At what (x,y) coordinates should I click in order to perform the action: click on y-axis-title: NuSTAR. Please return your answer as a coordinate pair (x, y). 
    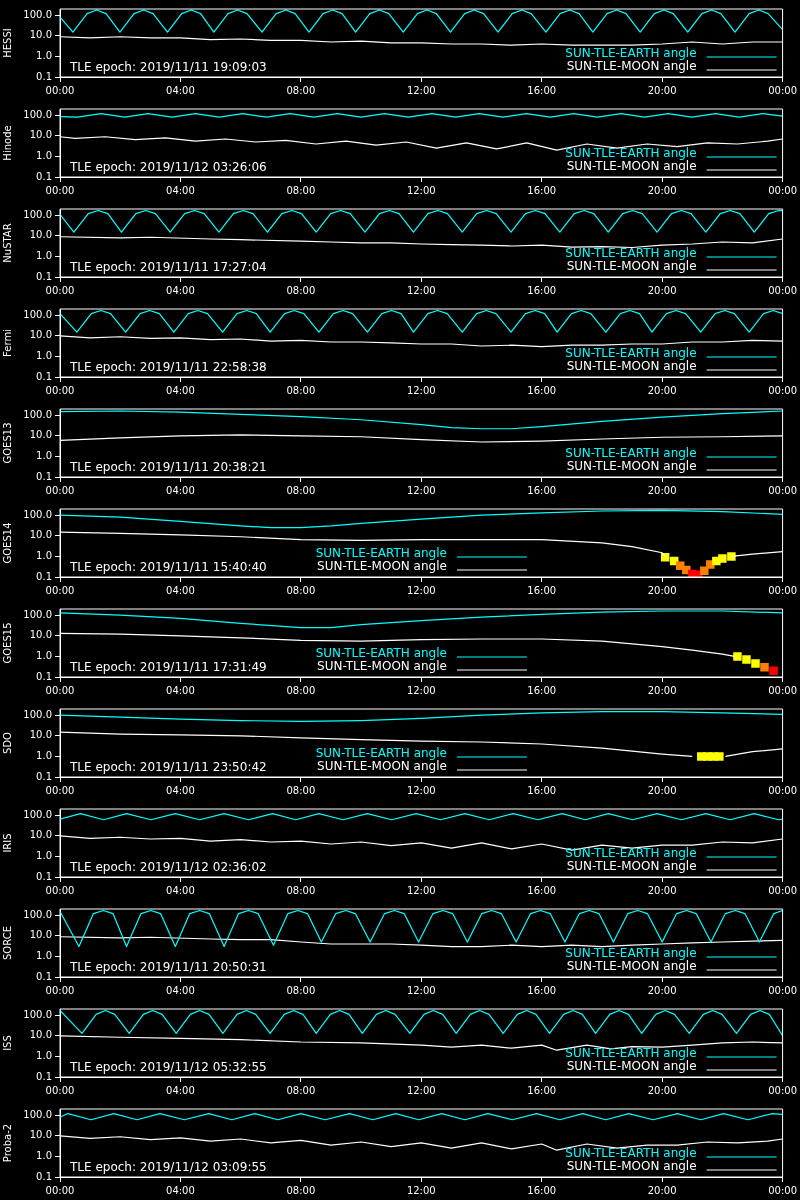
    Looking at the image, I should click on (7, 243).